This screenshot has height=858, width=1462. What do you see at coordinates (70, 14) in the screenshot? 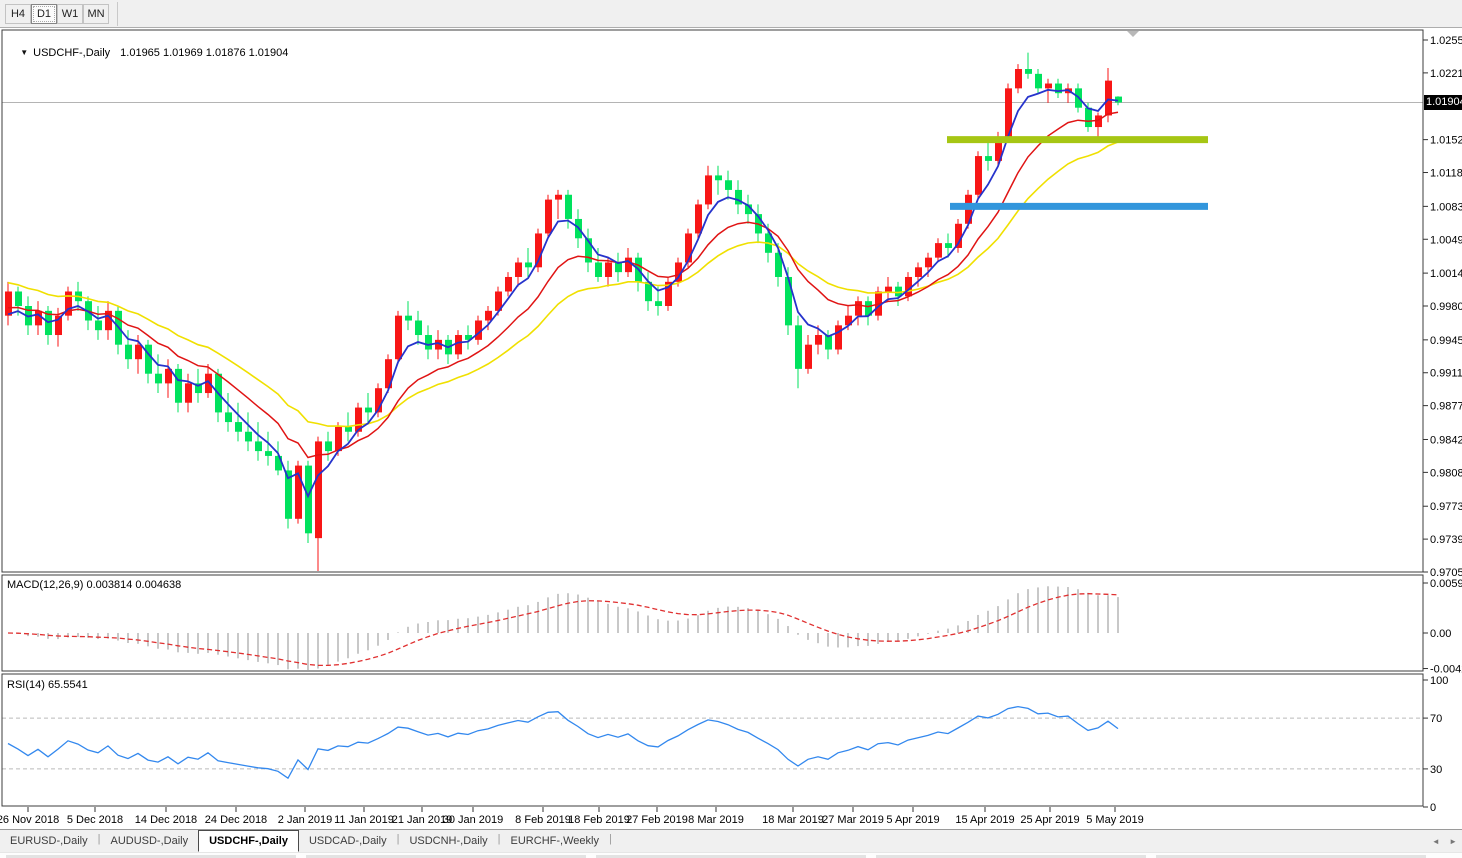
I see `timeframe-button-w1: W1` at bounding box center [70, 14].